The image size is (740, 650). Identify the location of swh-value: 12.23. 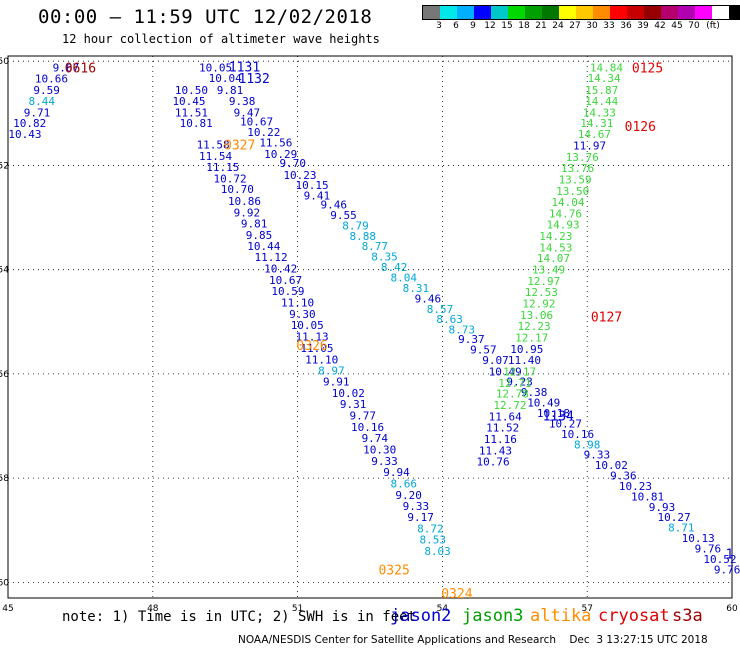
(534, 326).